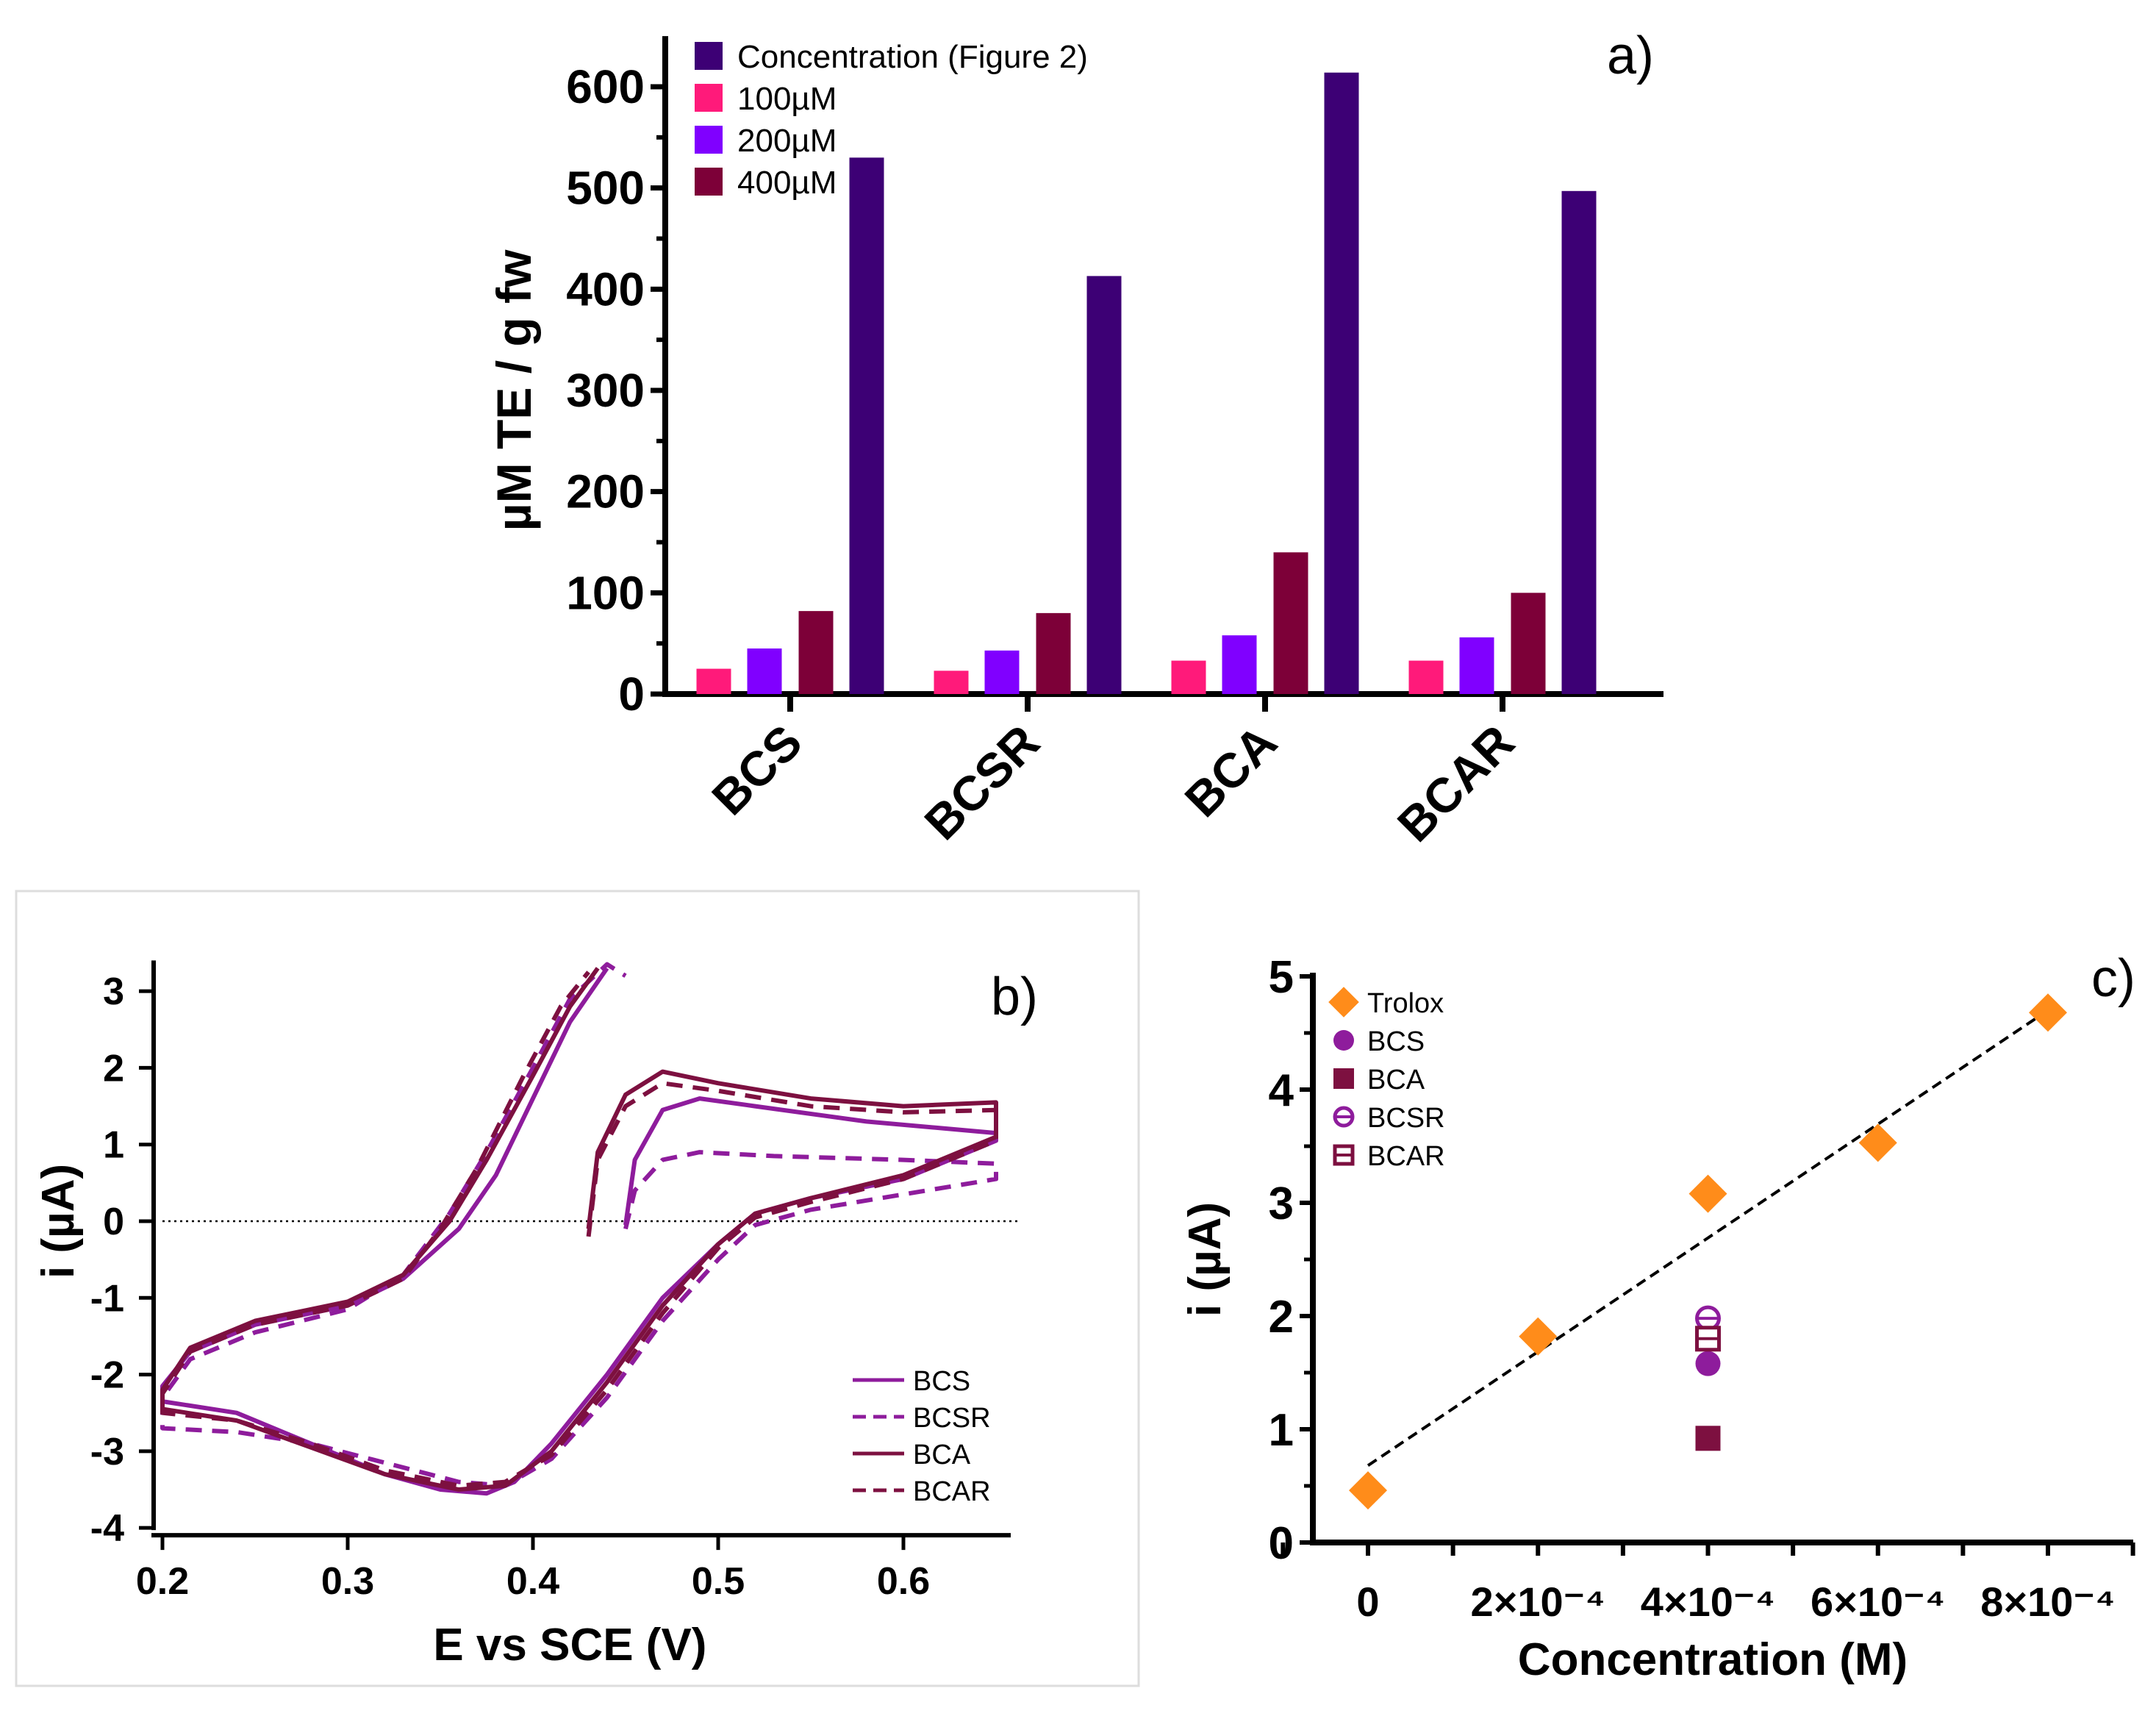  What do you see at coordinates (579, 1229) in the screenshot?
I see `b-cv-curve-bcar` at bounding box center [579, 1229].